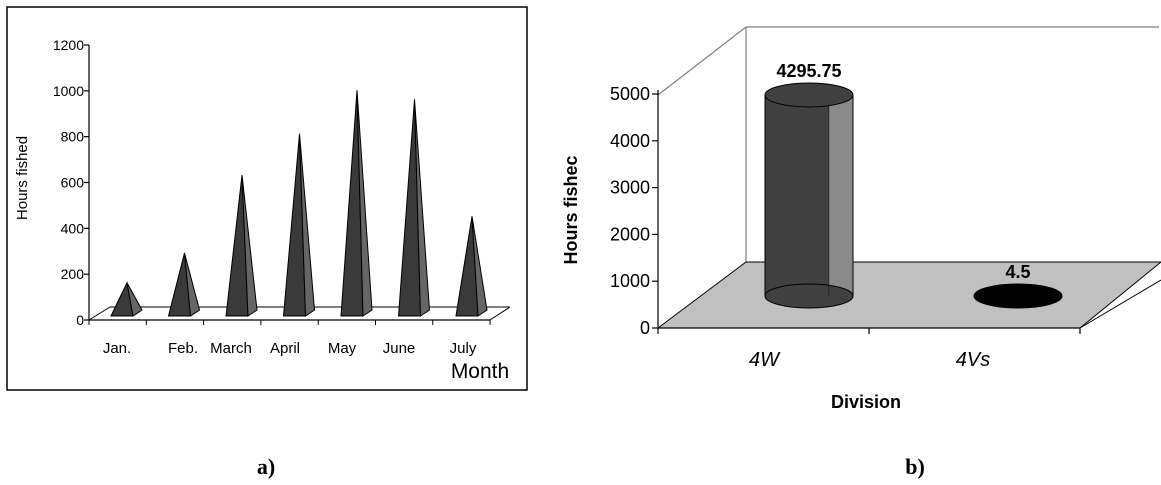  I want to click on chart-b-floor-right-edge, so click(1120, 304).